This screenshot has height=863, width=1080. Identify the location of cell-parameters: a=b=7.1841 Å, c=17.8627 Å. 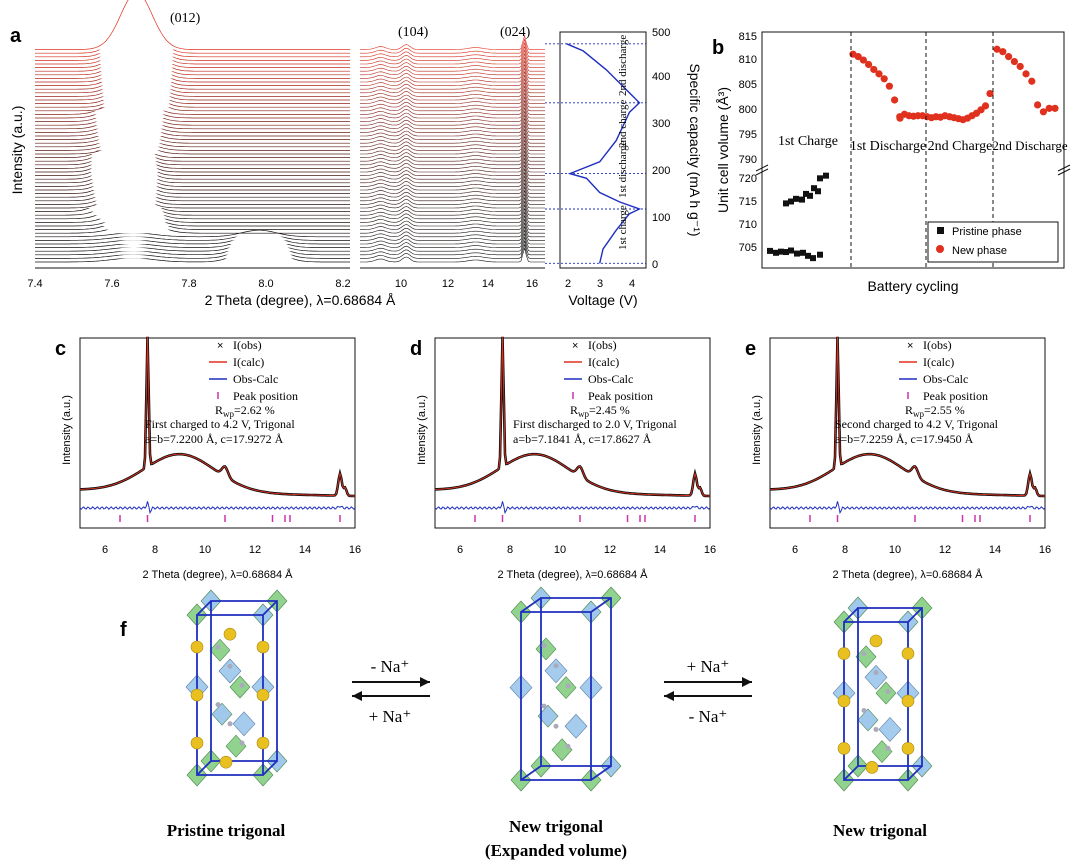
(582, 439).